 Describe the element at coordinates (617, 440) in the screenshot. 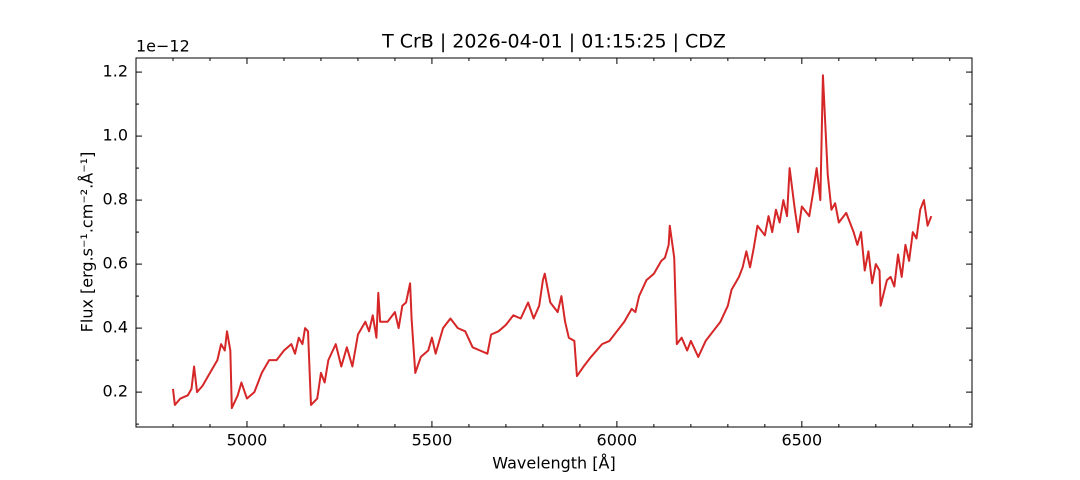

I see `x-tick-label: 6000` at that location.